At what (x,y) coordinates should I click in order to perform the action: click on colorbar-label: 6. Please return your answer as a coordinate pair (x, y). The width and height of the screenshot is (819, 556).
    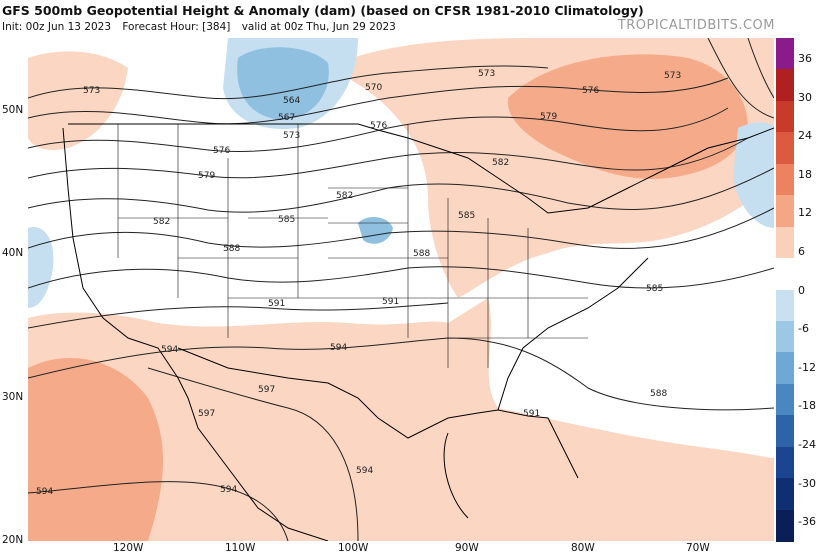
    Looking at the image, I should click on (801, 251).